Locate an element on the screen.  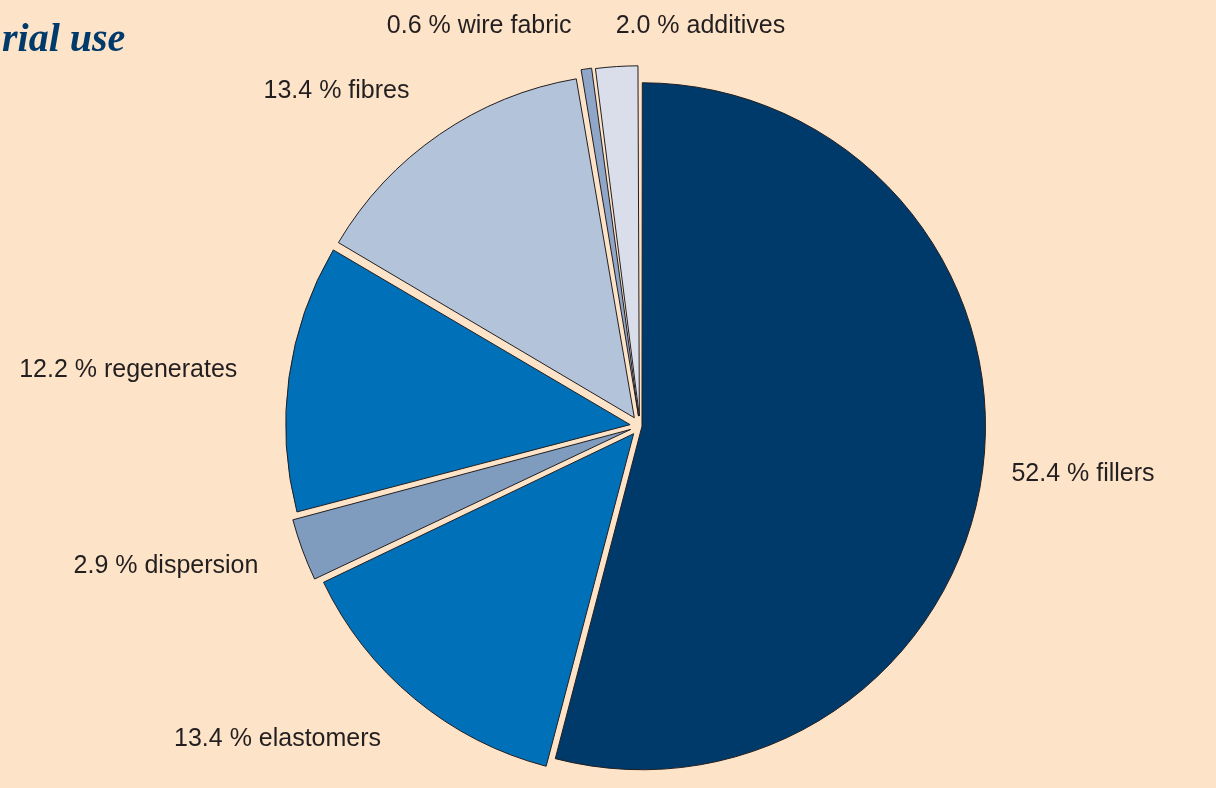
slice-label: 13.4 % elastomers is located at coordinates (278, 737).